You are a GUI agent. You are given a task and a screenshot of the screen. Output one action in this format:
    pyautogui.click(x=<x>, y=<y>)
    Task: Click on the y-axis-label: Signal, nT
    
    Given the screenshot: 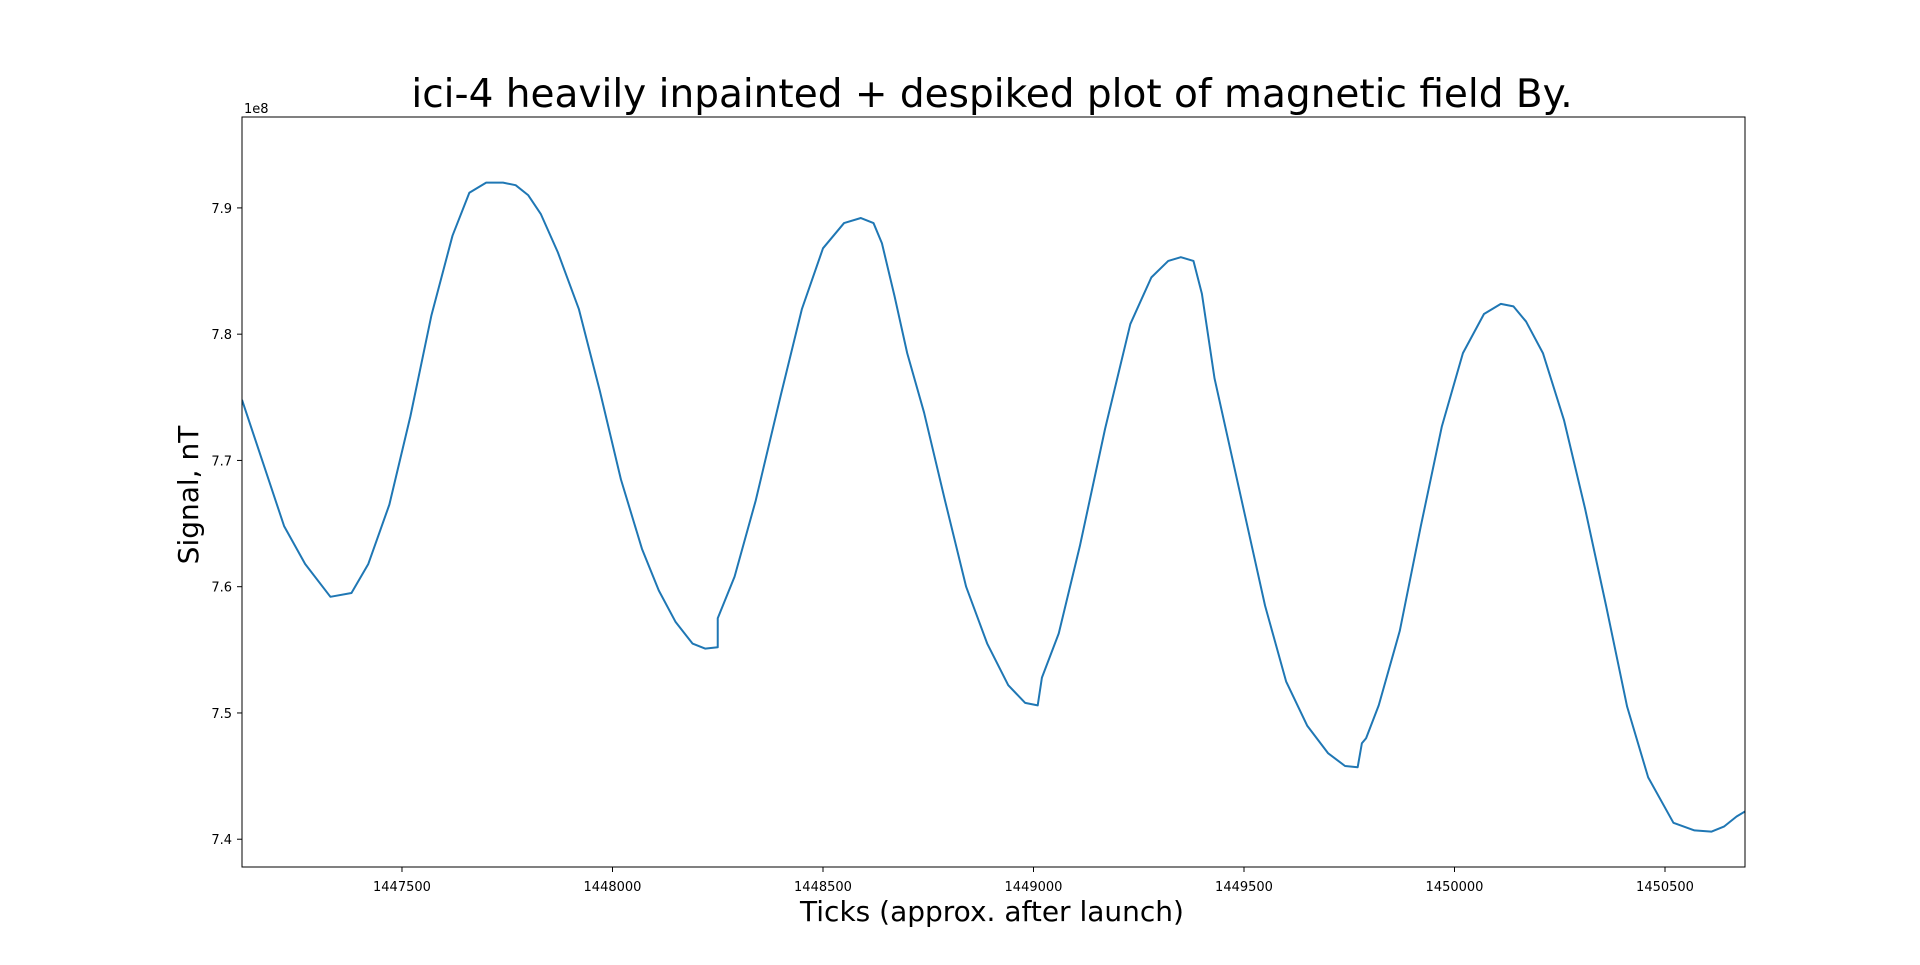 What is the action you would take?
    pyautogui.click(x=188, y=495)
    